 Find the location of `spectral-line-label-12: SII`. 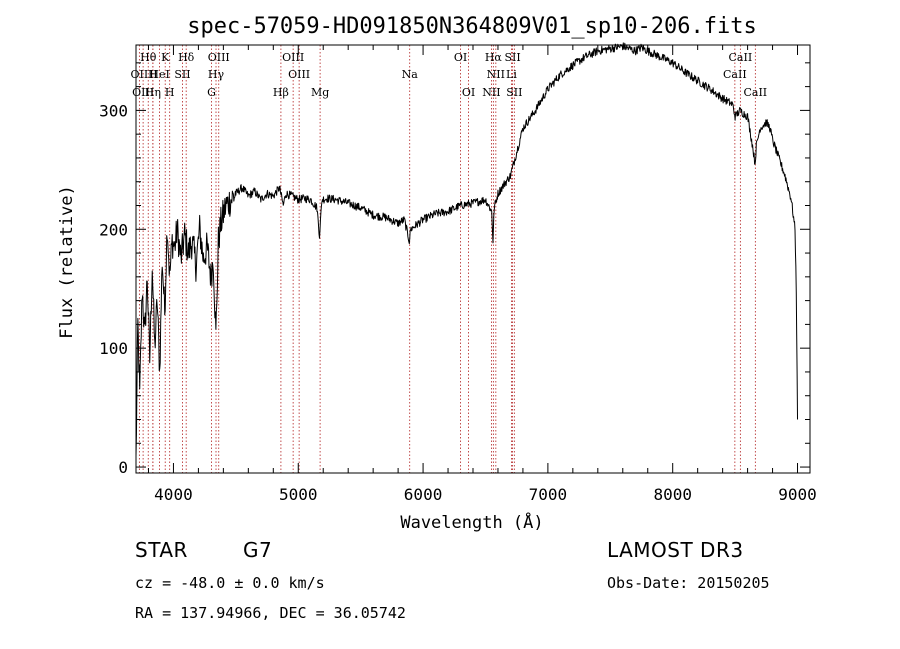

spectral-line-label-12: SII is located at coordinates (182, 74).